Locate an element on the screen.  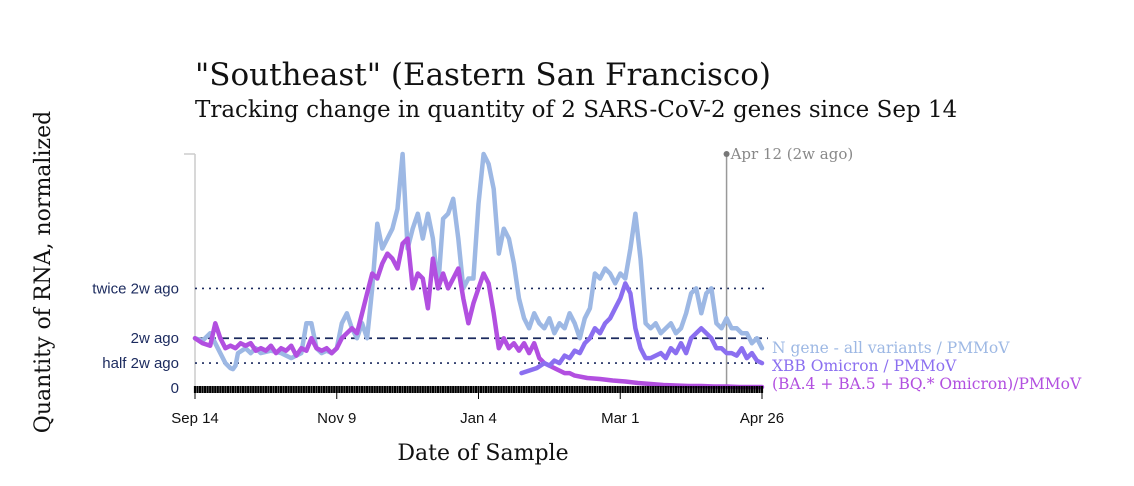
annotation: Apr 12 (2w ago) is located at coordinates (788, 266).